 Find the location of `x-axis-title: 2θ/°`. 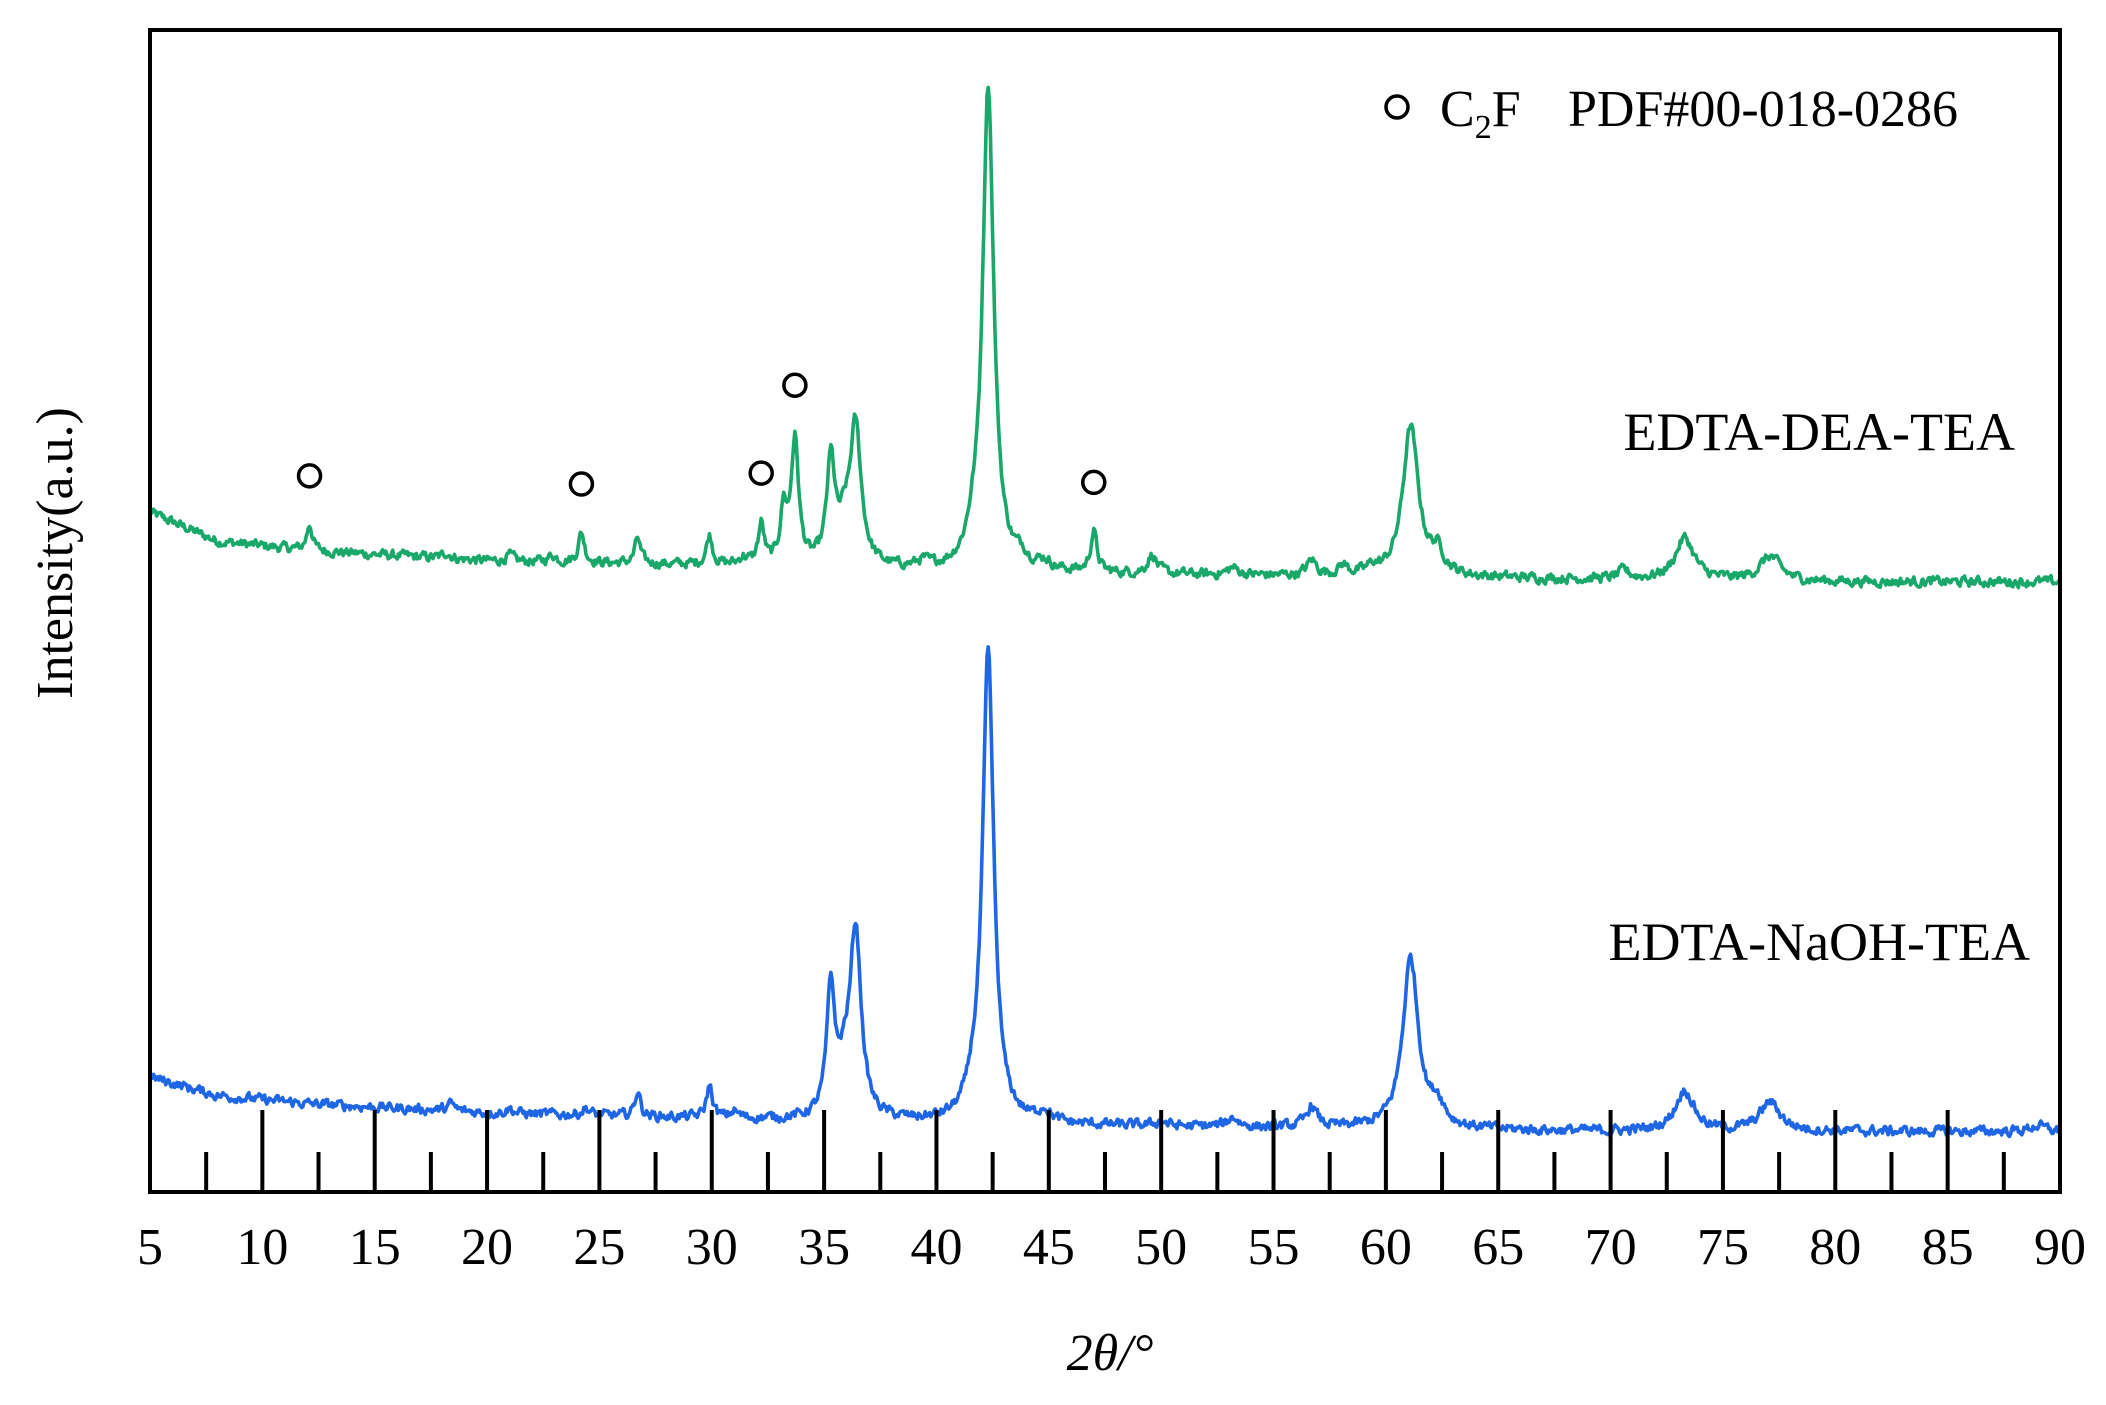

x-axis-title: 2θ/° is located at coordinates (1110, 1353).